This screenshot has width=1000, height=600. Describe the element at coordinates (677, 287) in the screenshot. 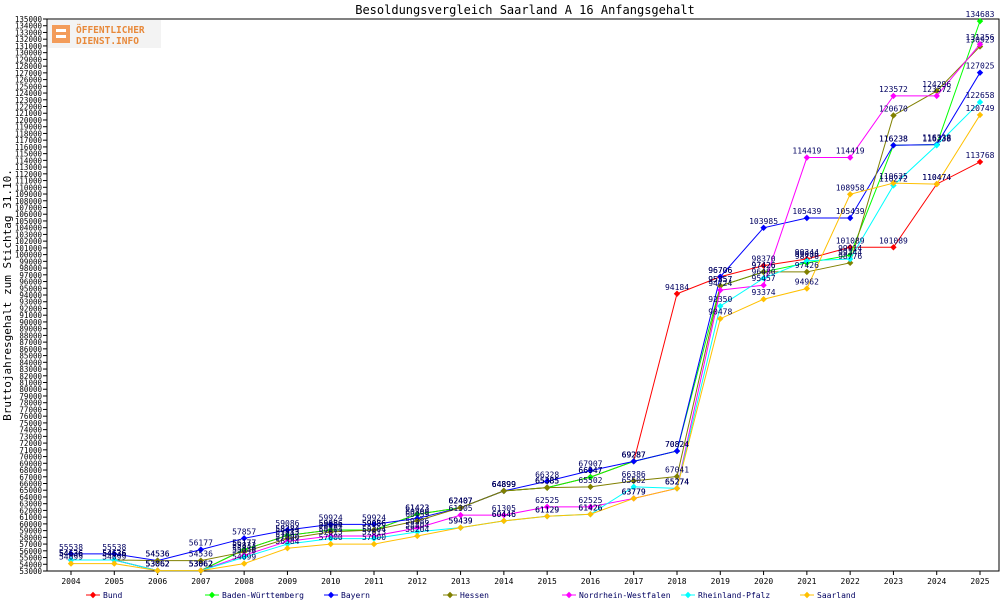

I see `data-label: 94184` at that location.